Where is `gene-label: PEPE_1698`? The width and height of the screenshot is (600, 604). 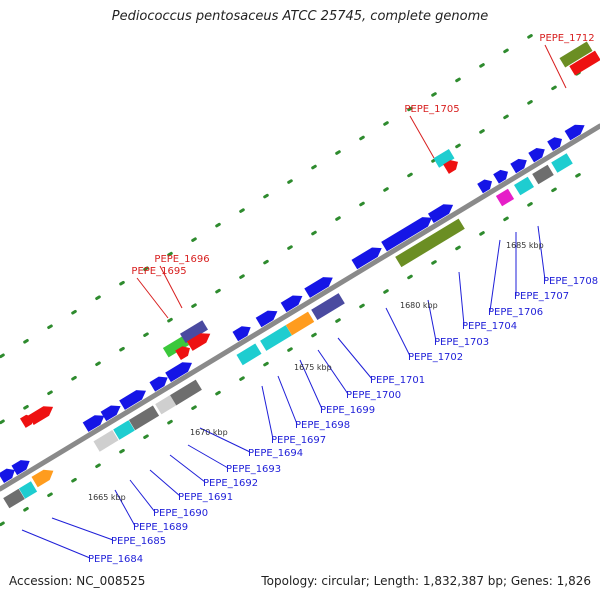 gene-label: PEPE_1698 is located at coordinates (322, 425).